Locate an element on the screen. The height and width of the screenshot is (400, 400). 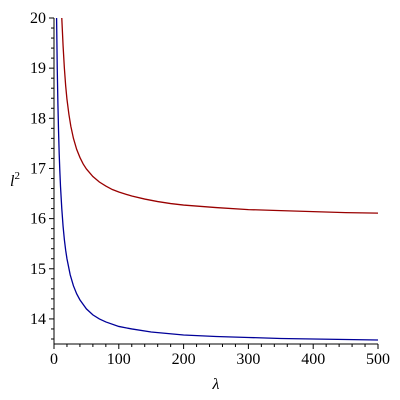
y-ticks-group: 14 15 16 17 18 19 20 is located at coordinates (42, 175).